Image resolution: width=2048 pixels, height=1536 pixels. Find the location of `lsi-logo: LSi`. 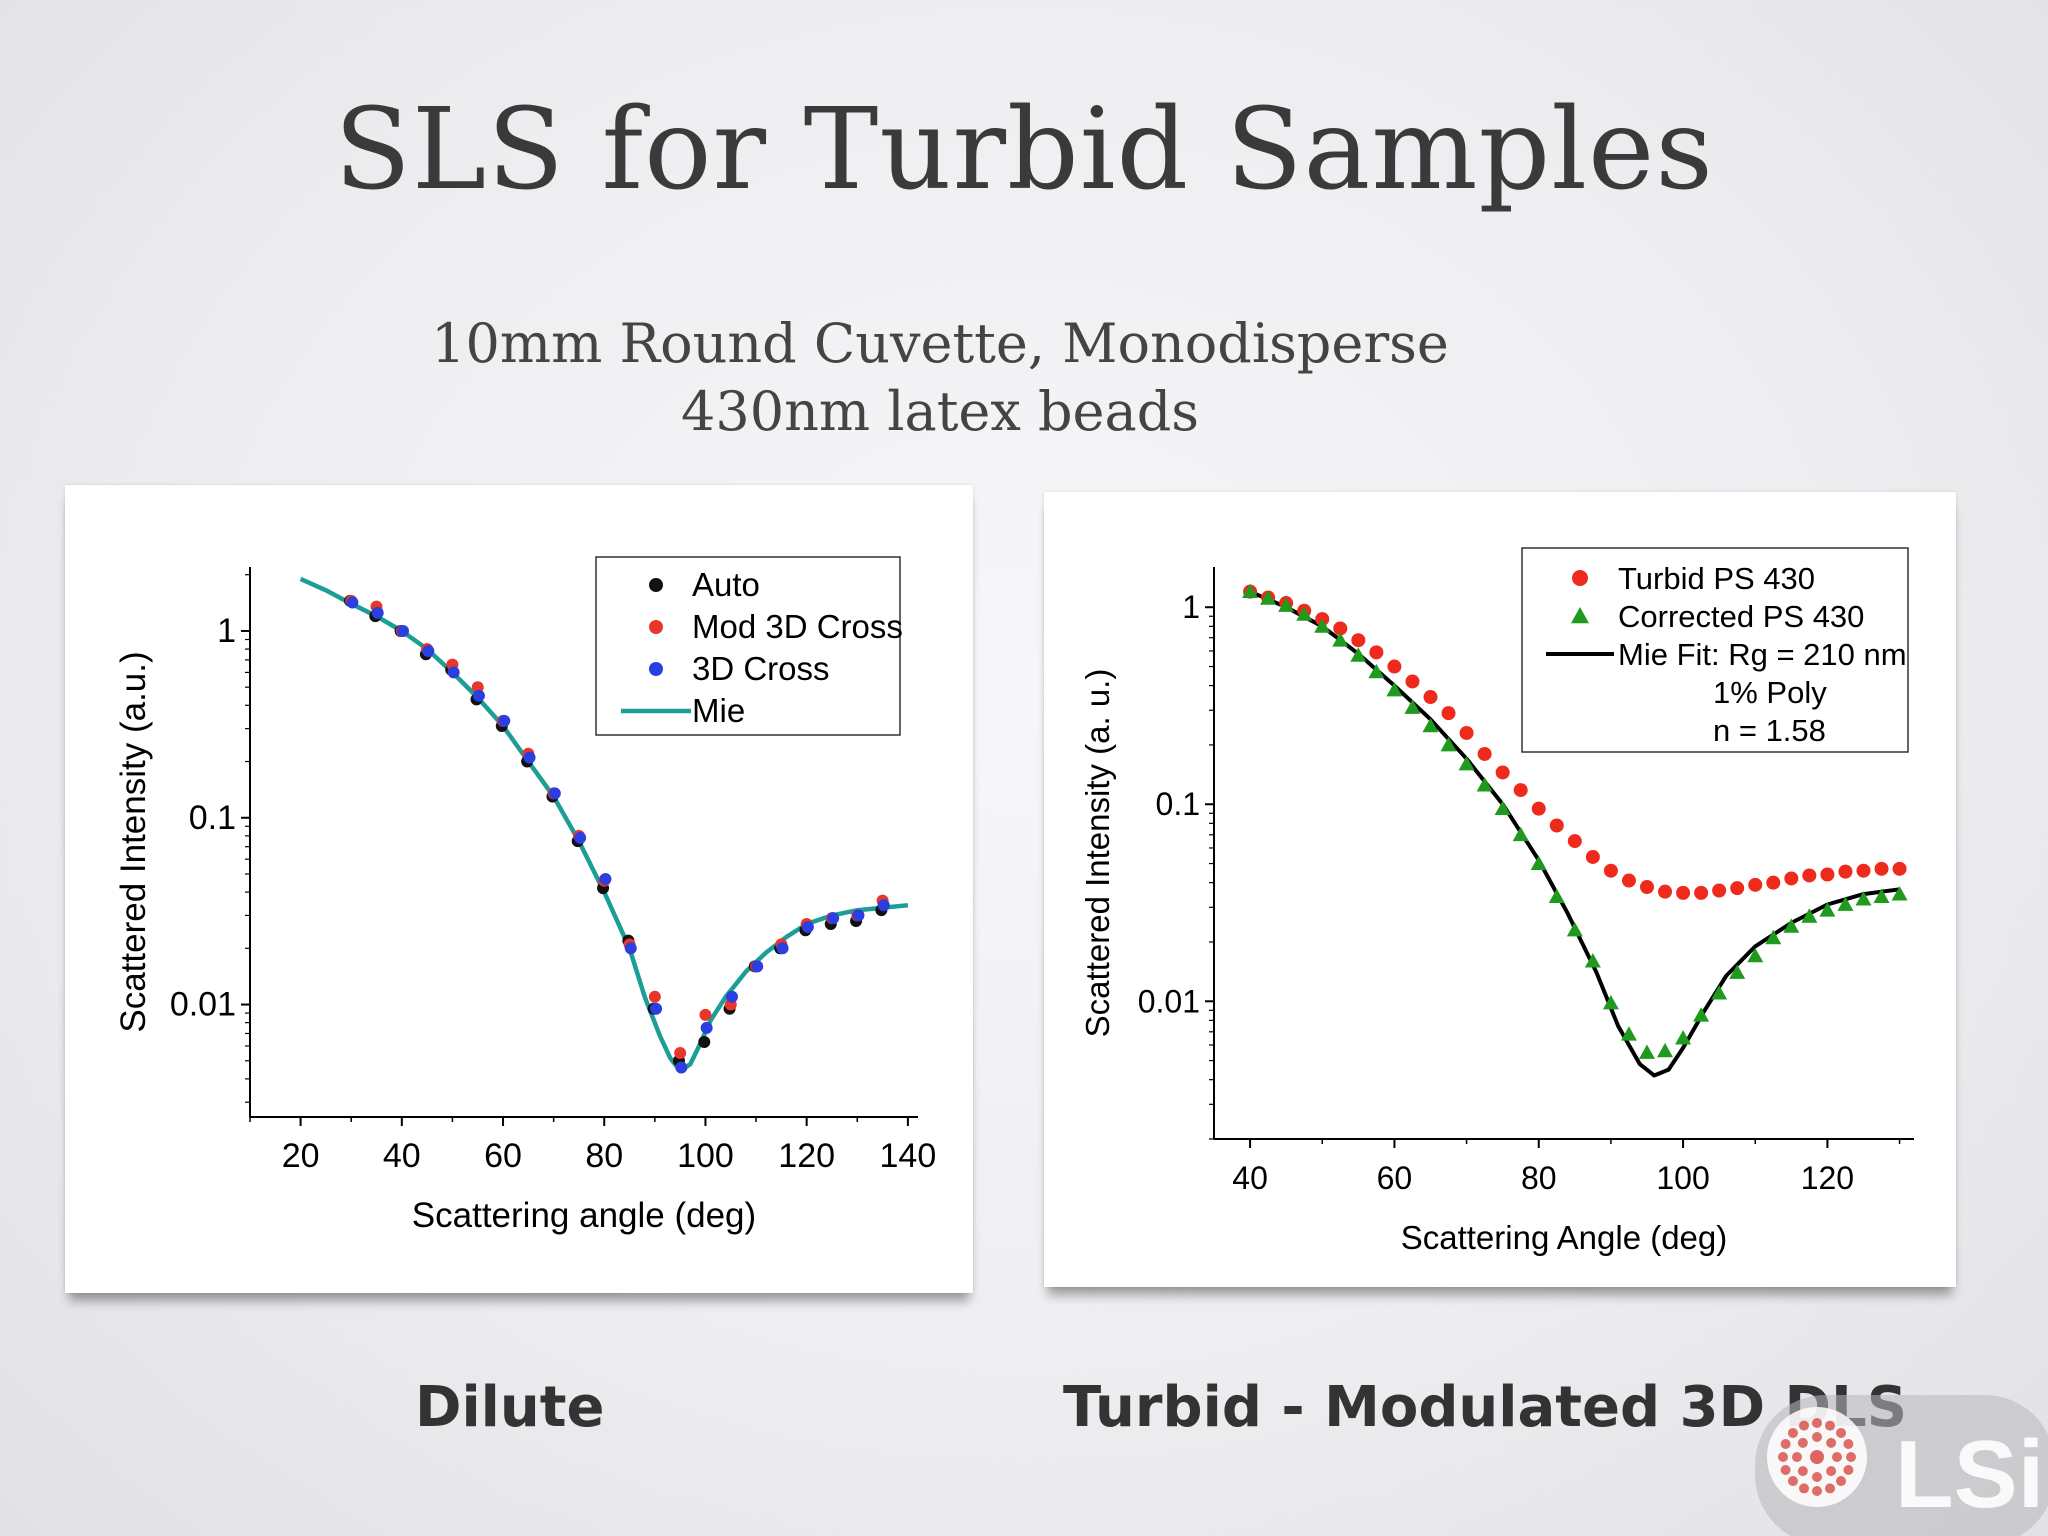

lsi-logo: LSi is located at coordinates (1901, 1465).